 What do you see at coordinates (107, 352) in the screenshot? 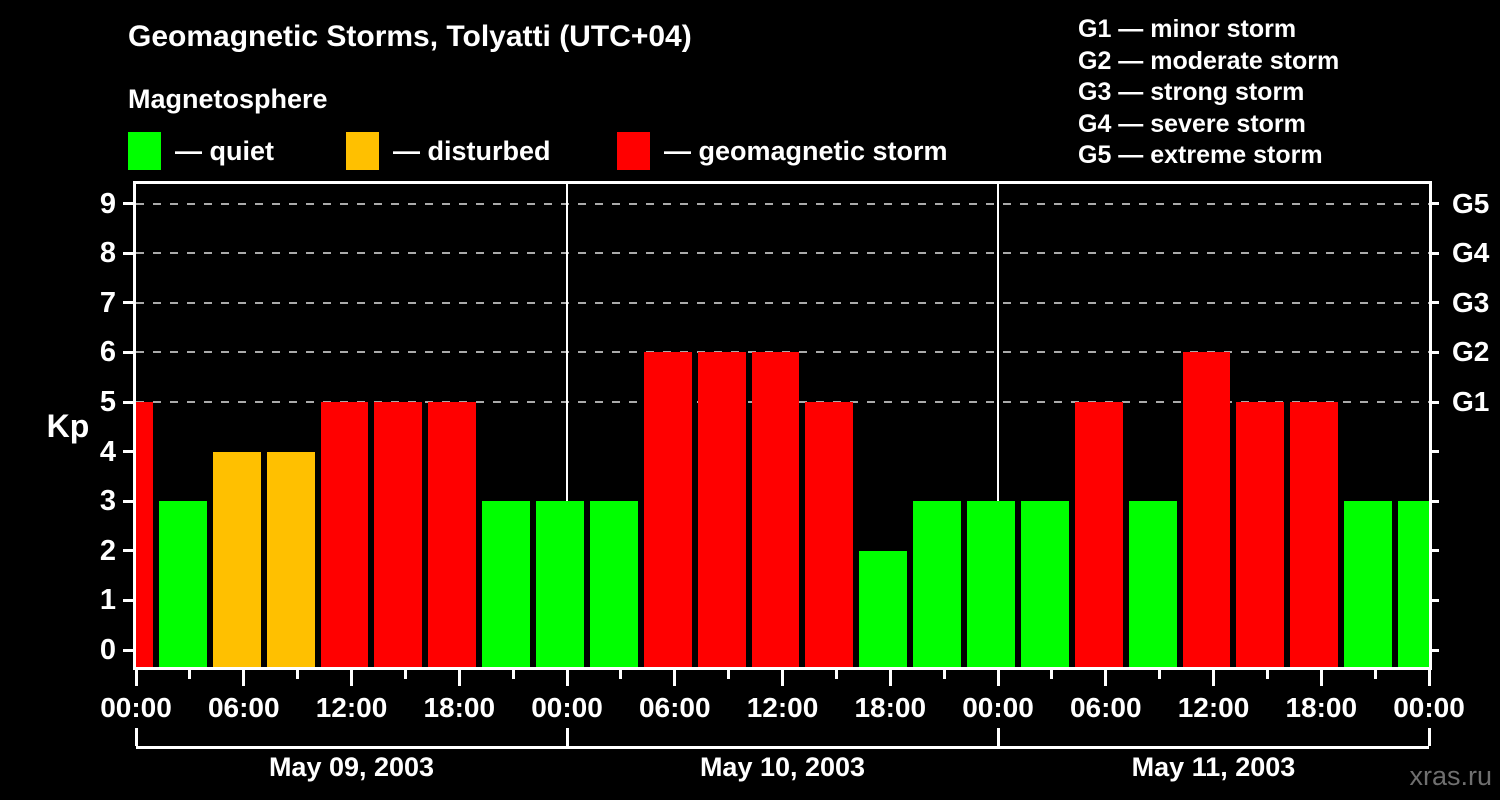
I see `y-axis-label: 6` at bounding box center [107, 352].